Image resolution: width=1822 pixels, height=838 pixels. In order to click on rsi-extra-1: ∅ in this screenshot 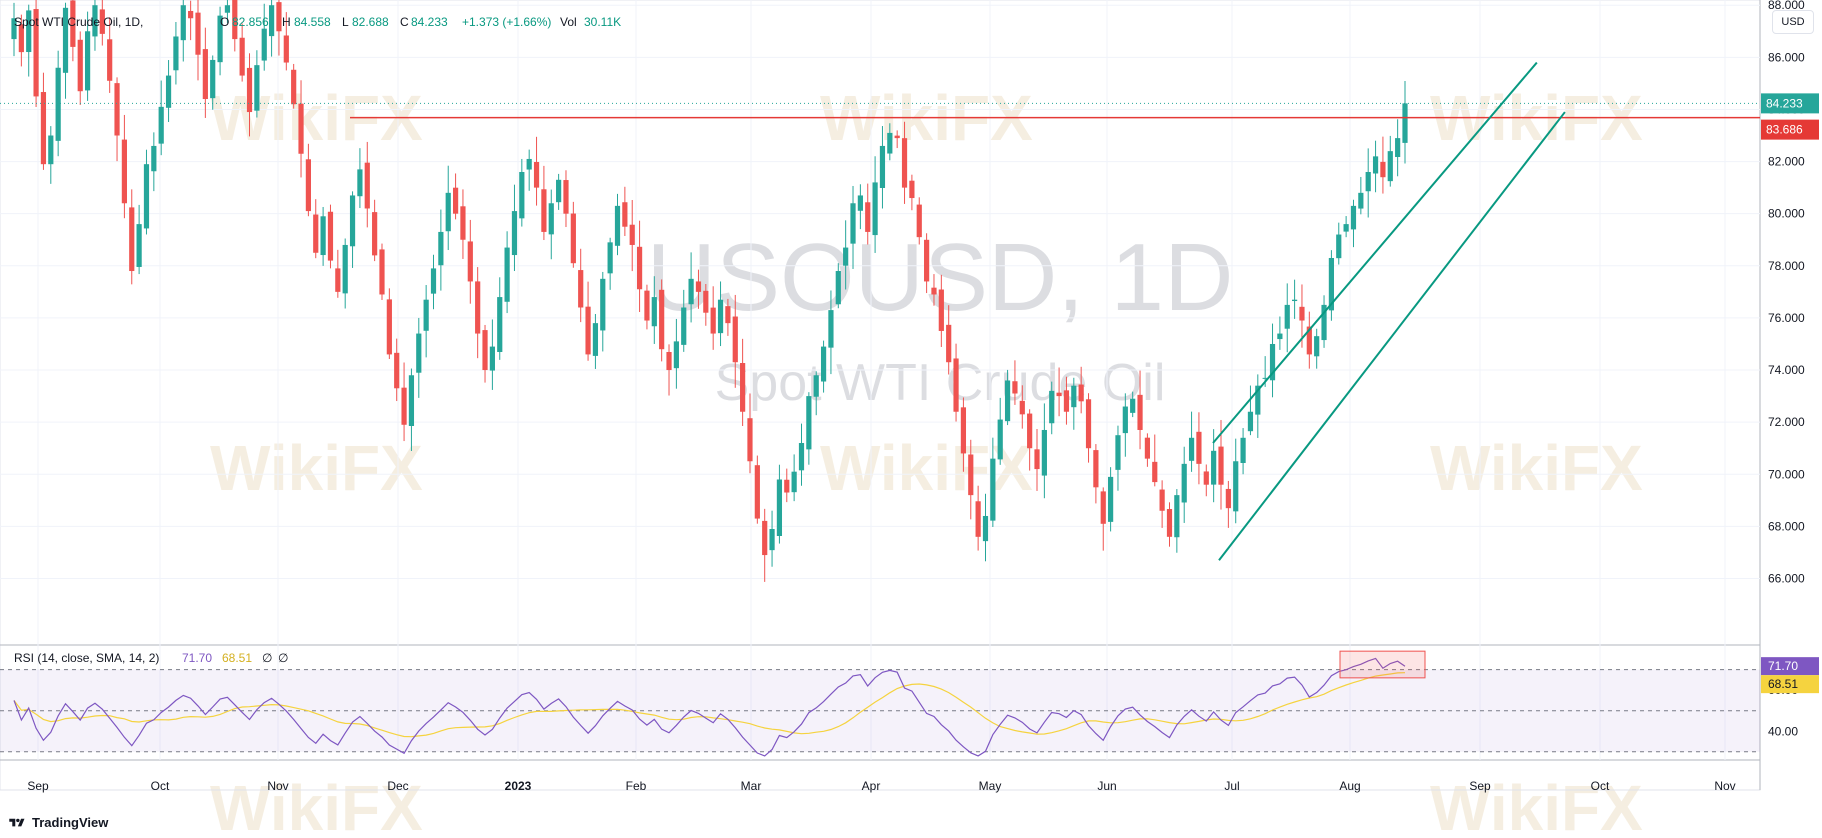, I will do `click(267, 658)`.